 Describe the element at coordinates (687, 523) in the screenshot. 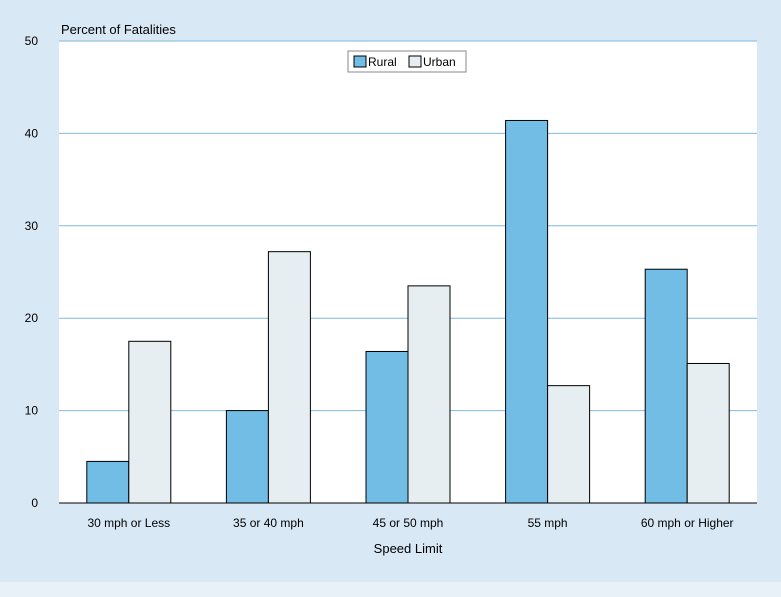

I see `x-tick-label-4: 60 mph or Higher` at that location.